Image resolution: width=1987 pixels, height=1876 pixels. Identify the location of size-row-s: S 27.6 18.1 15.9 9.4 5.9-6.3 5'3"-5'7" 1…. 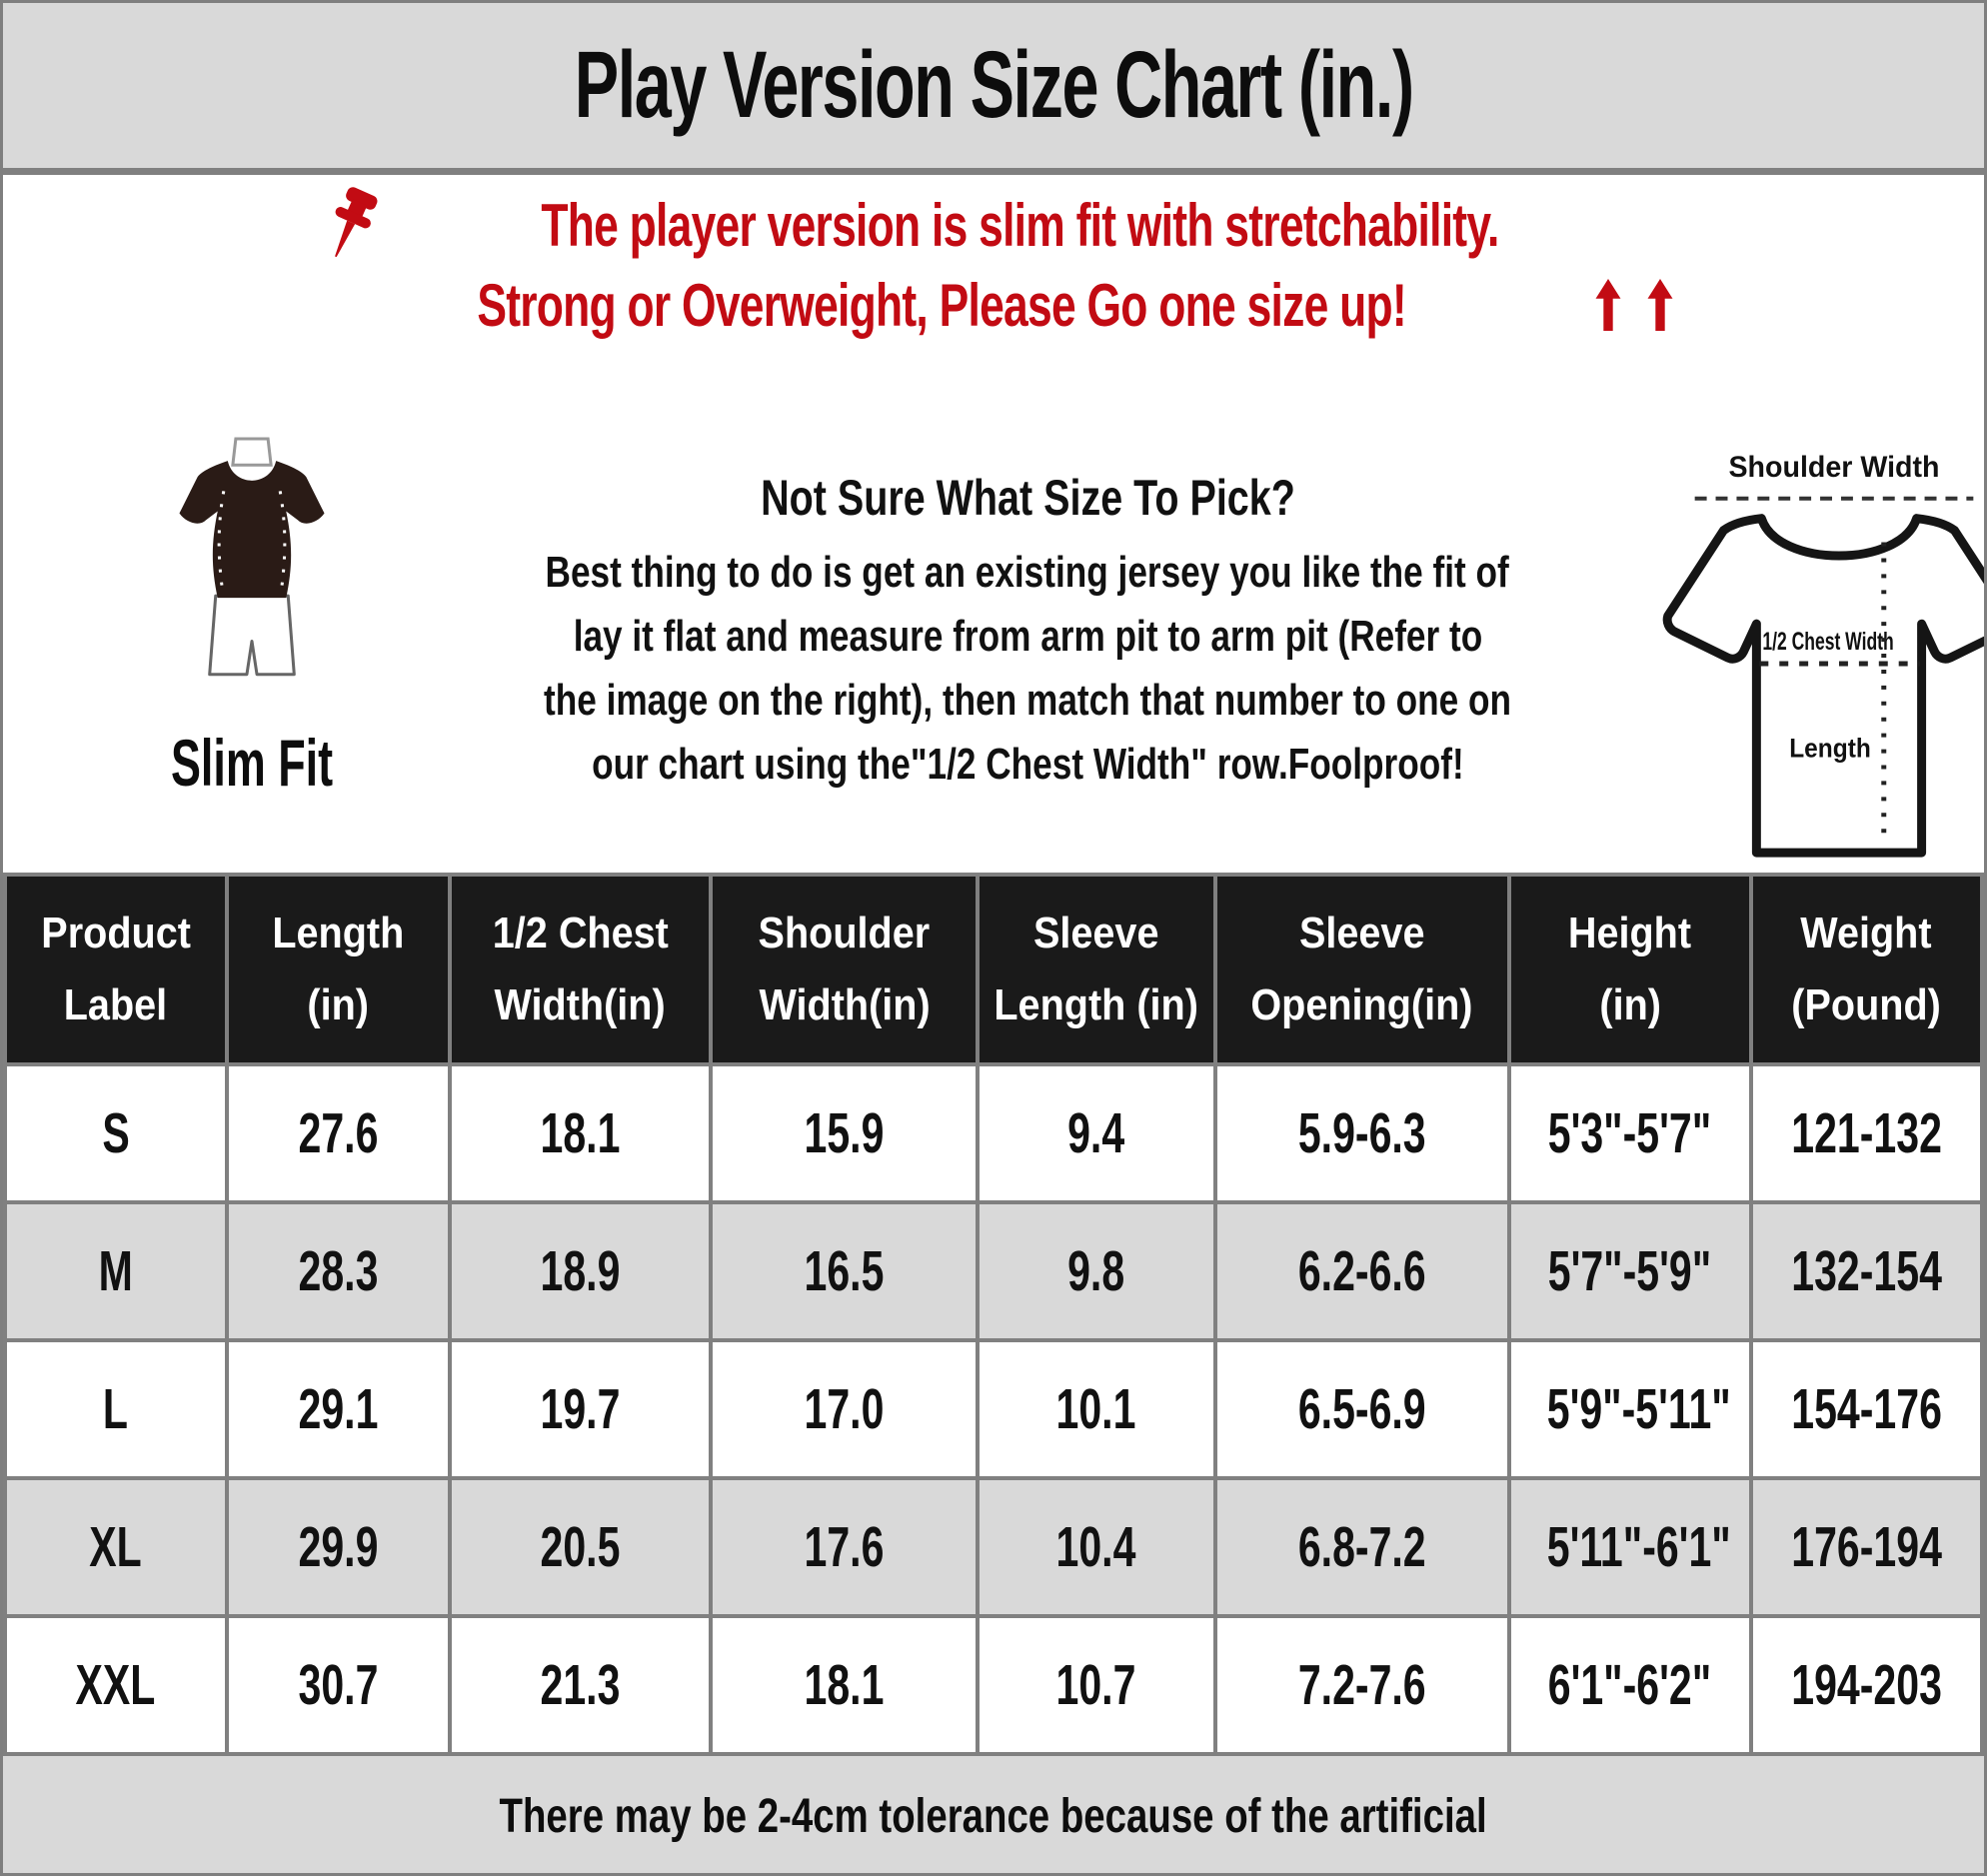
(993, 1133).